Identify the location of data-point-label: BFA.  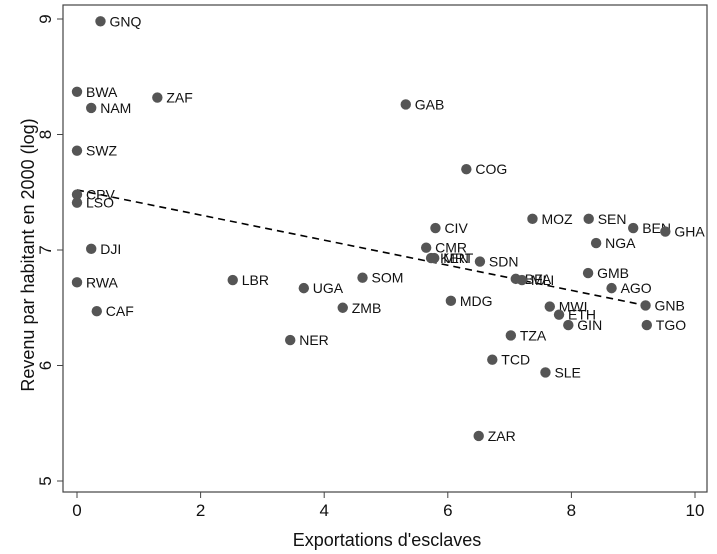
(538, 279).